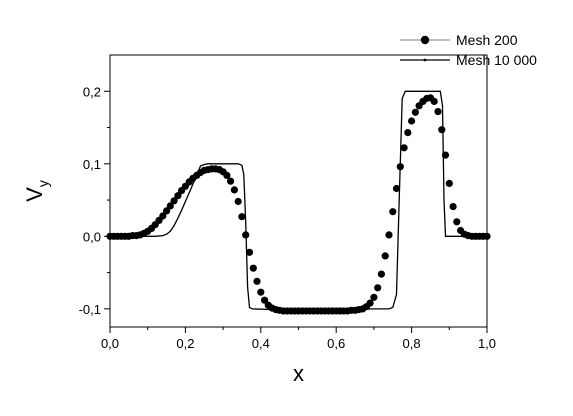 This screenshot has width=573, height=416. I want to click on x-tick-label: 0,4, so click(261, 343).